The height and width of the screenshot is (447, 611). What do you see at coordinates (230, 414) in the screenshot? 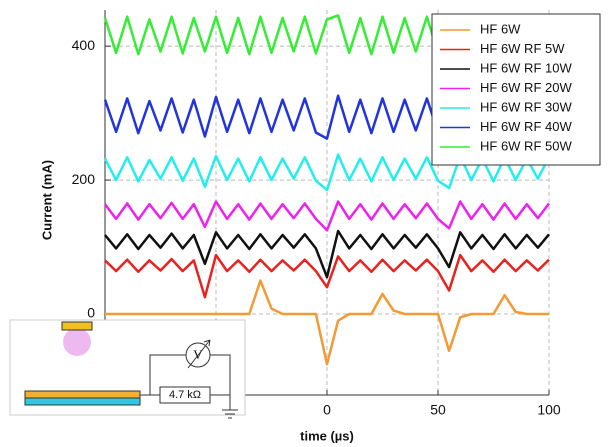
I see `ground` at bounding box center [230, 414].